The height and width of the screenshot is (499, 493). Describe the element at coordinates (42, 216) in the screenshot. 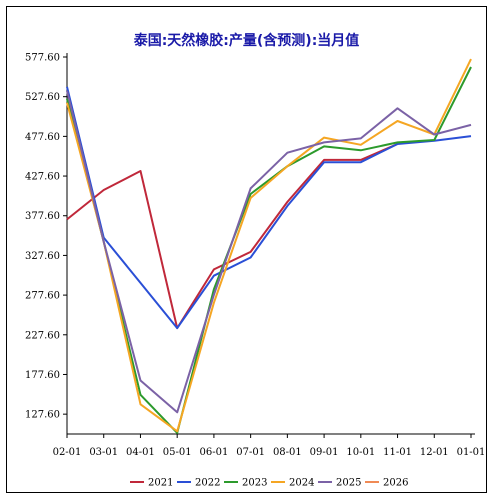

I see `y-tick-label: 377.60` at that location.